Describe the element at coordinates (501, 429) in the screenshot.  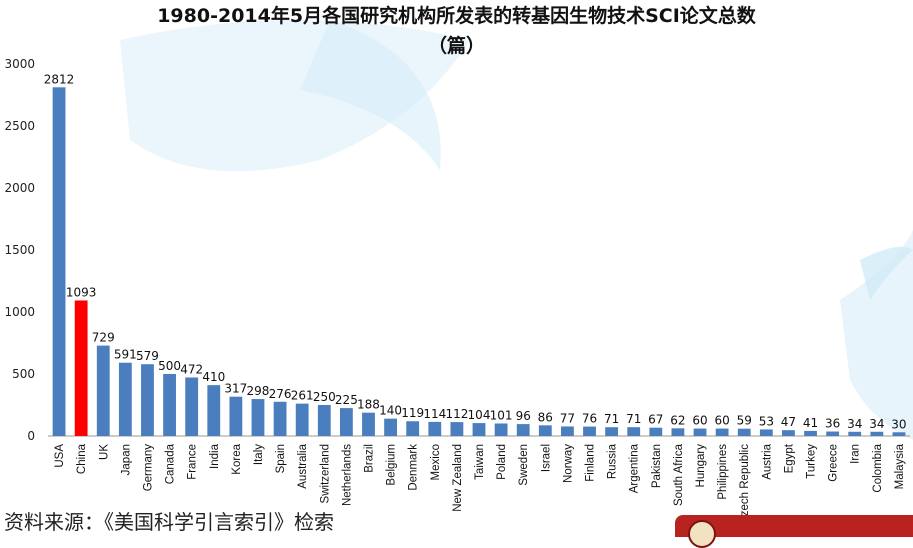
I see `bar-poland` at that location.